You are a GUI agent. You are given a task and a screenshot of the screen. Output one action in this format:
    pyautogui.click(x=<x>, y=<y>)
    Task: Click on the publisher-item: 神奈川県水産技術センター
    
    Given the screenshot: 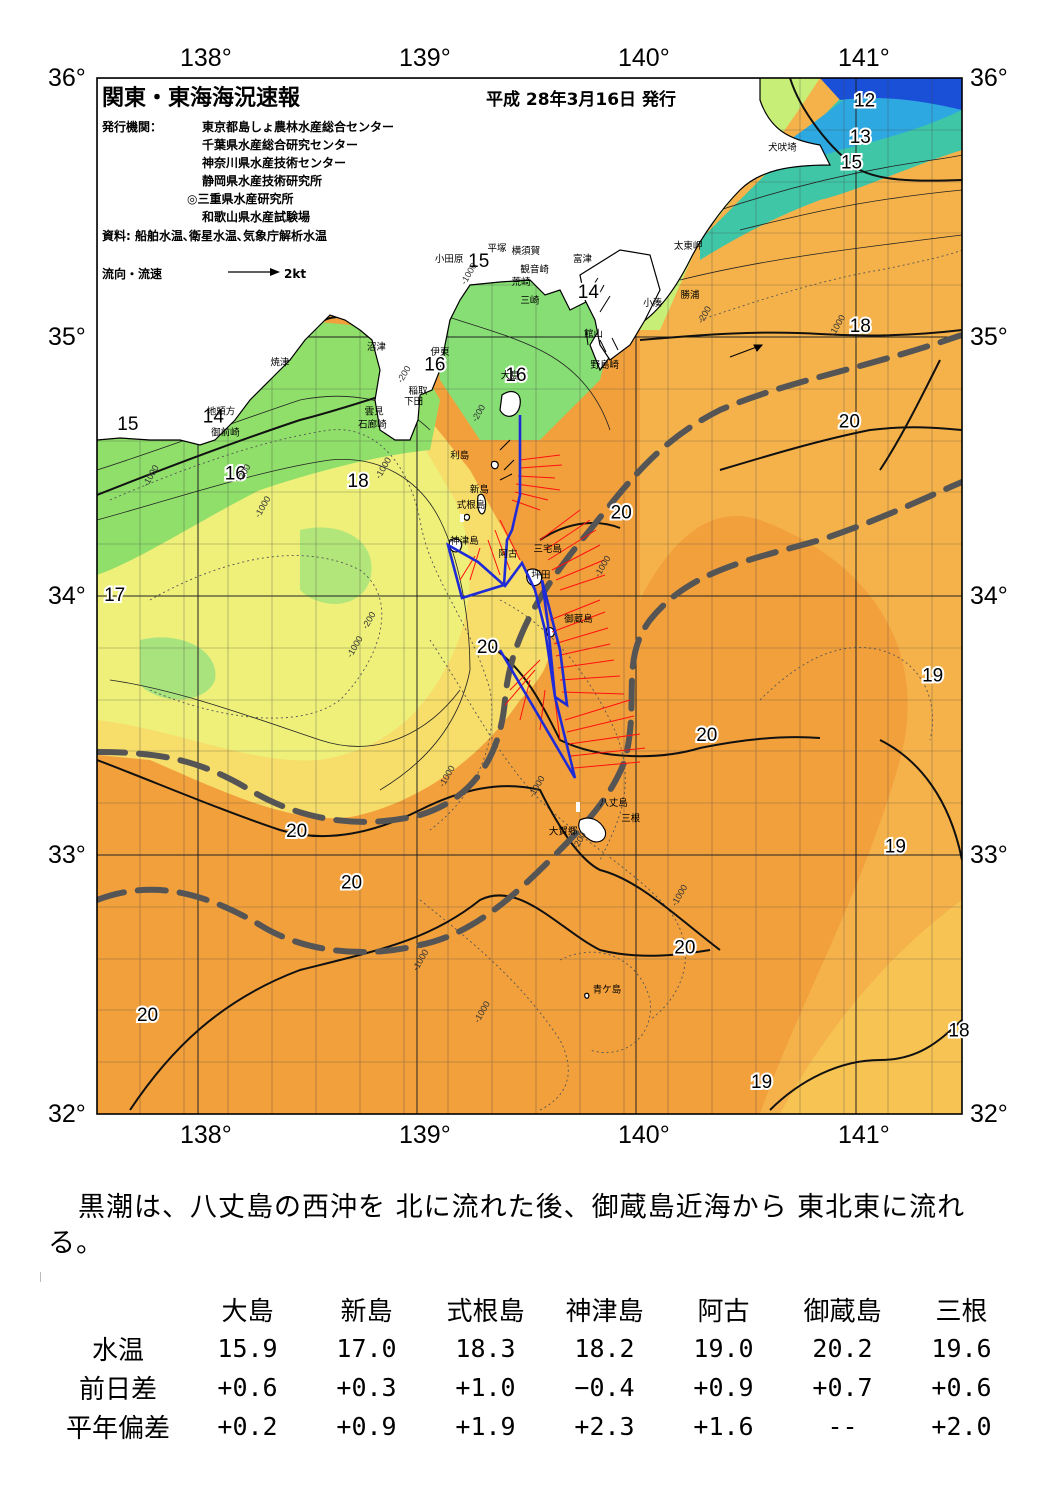 What is the action you would take?
    pyautogui.click(x=274, y=162)
    